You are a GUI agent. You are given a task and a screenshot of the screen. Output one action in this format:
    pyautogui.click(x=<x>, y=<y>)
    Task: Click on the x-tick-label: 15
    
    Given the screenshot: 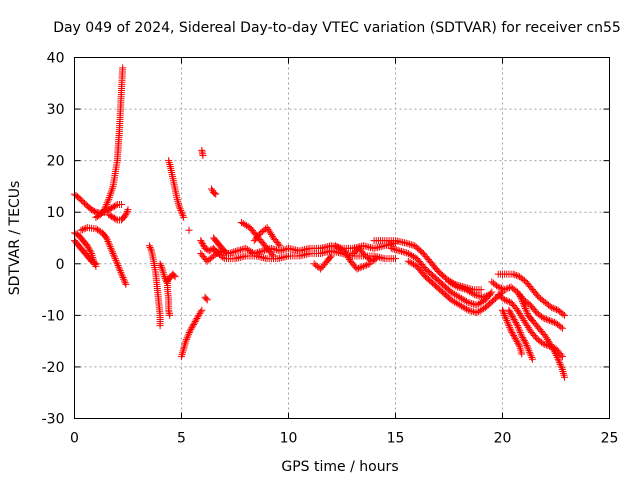 What is the action you would take?
    pyautogui.click(x=396, y=439)
    